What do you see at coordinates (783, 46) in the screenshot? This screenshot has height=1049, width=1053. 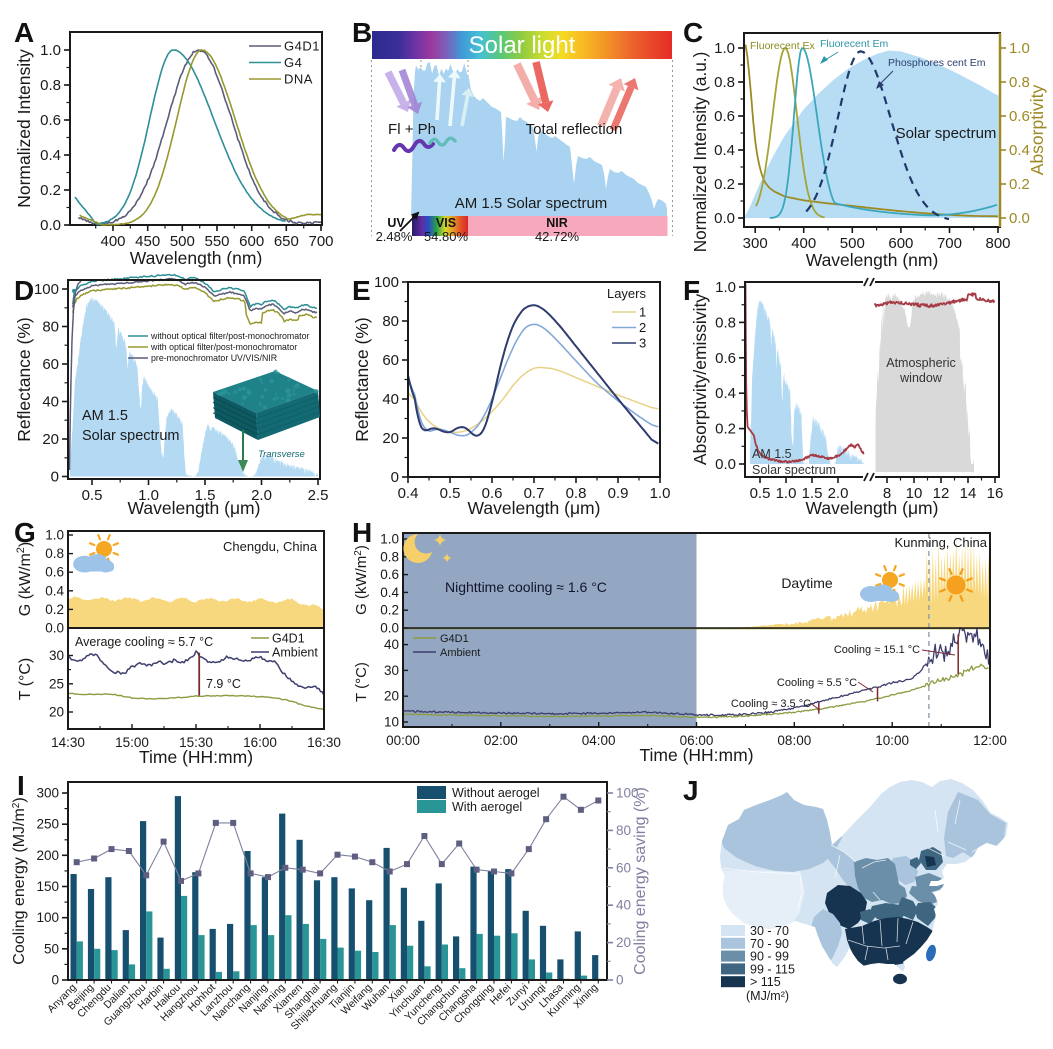 I see `svg-text: Fluorecent Ex` at bounding box center [783, 46].